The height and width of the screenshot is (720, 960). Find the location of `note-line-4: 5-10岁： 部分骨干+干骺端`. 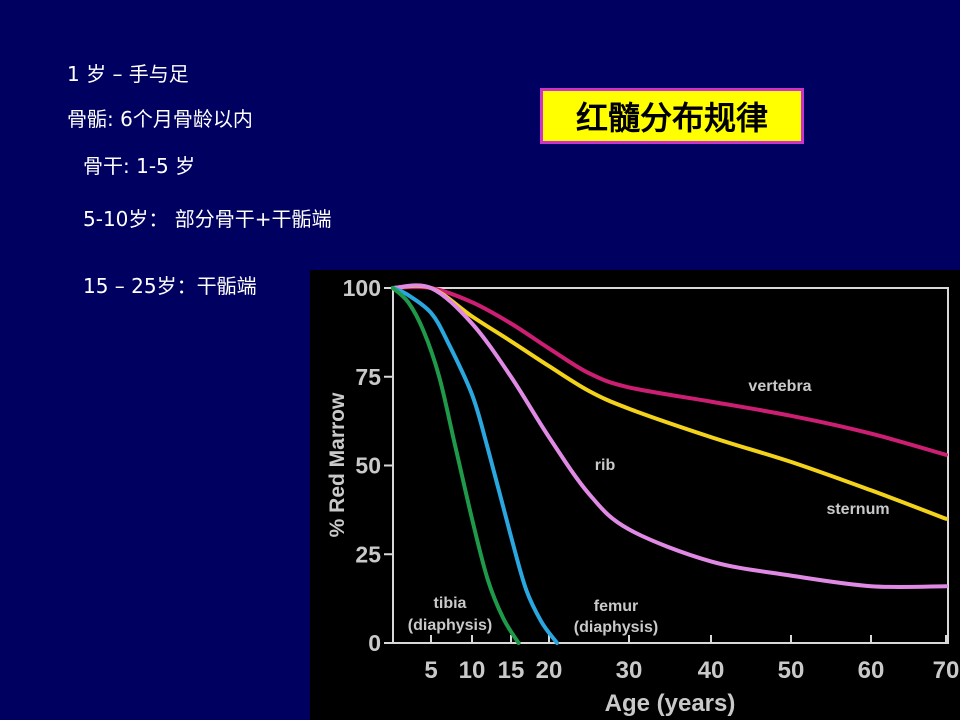

note-line-4: 5-10岁： 部分骨干+干骺端 is located at coordinates (207, 219).